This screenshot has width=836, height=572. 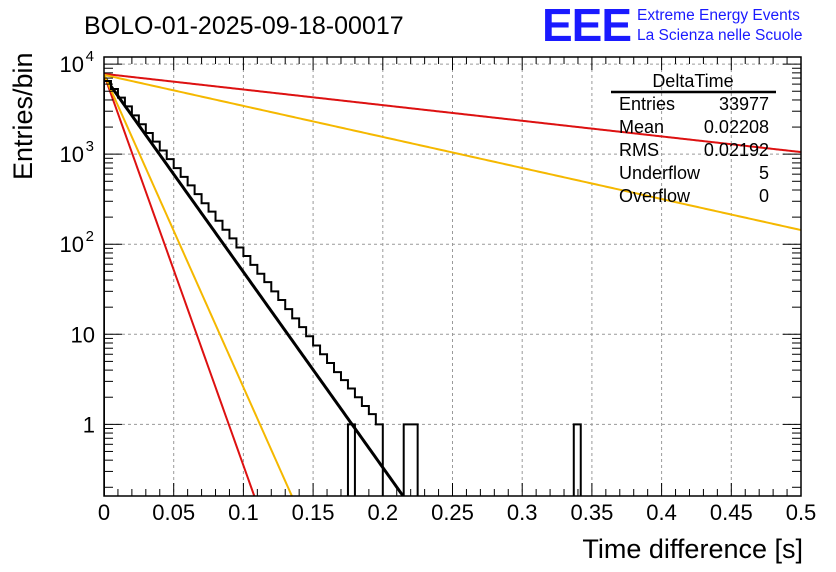 What do you see at coordinates (661, 512) in the screenshot?
I see `x-tick-label: 0.4` at bounding box center [661, 512].